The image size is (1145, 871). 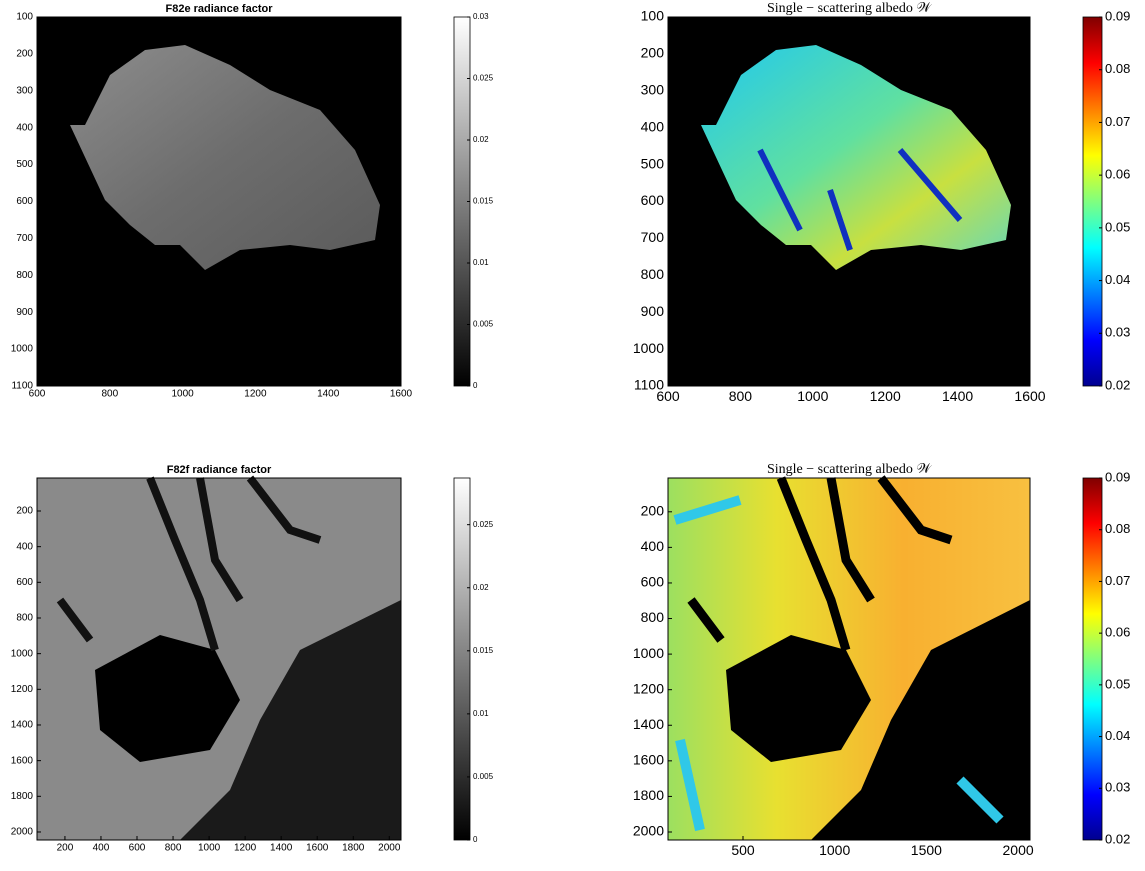 I want to click on x-tick-label: 500, so click(x=743, y=850).